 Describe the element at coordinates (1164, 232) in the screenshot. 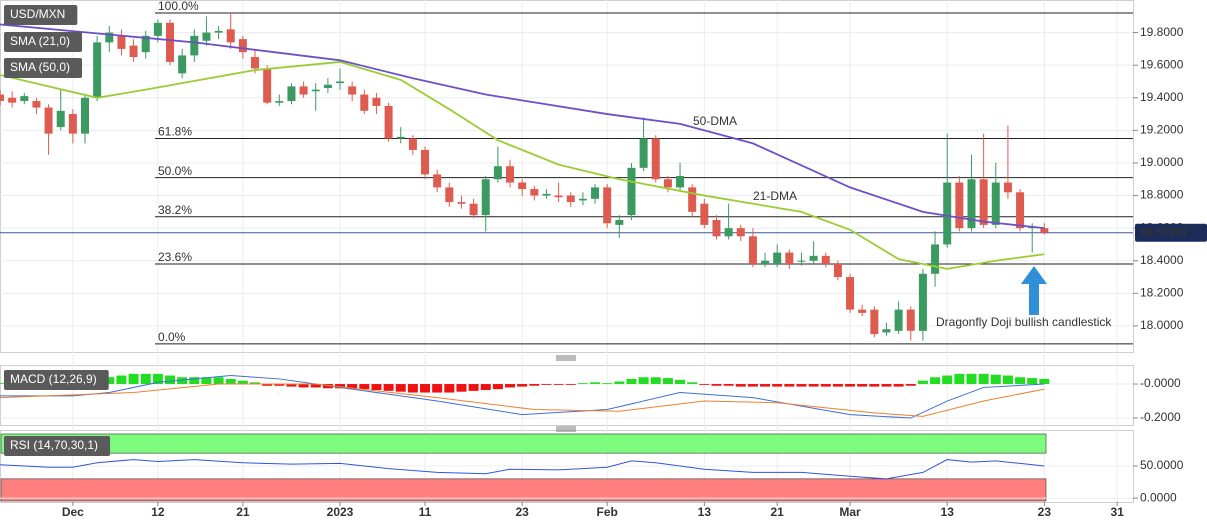

I see `last-price-label: 18.57207` at that location.